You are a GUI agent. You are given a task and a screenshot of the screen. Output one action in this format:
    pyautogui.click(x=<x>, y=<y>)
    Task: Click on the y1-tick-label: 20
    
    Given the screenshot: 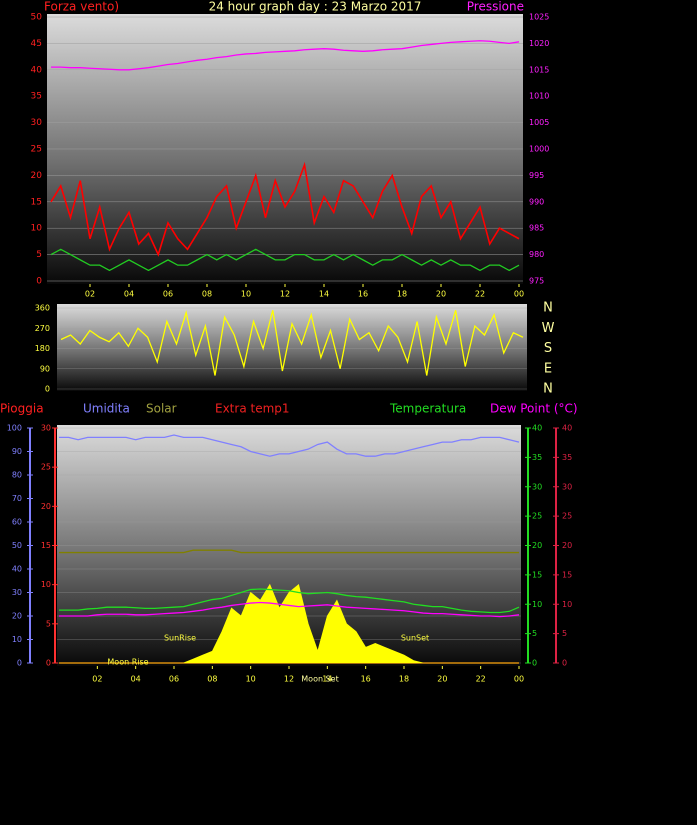 What is the action you would take?
    pyautogui.click(x=17, y=616)
    